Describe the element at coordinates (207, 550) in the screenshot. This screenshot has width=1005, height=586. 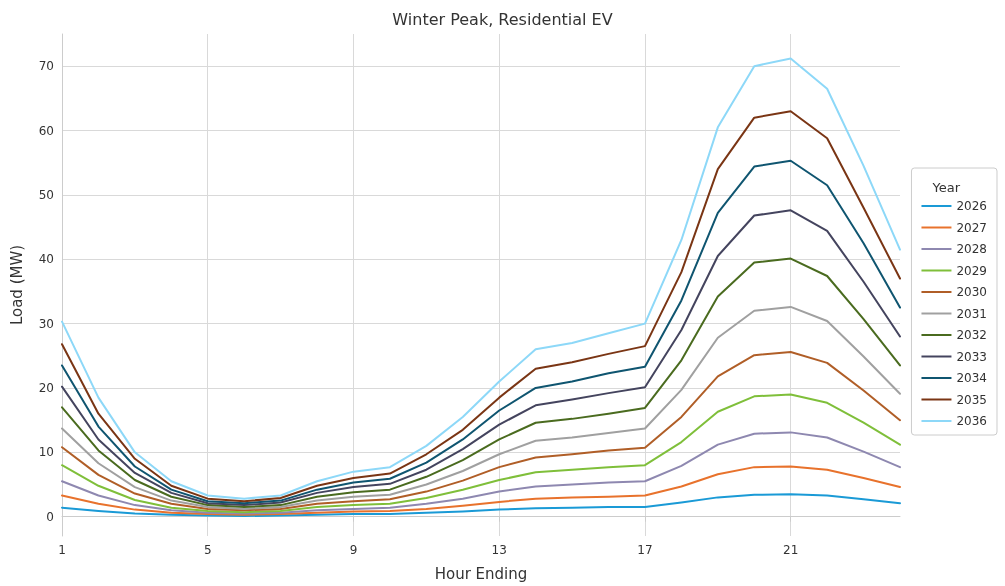
I see `x-tick-label: 5` at that location.